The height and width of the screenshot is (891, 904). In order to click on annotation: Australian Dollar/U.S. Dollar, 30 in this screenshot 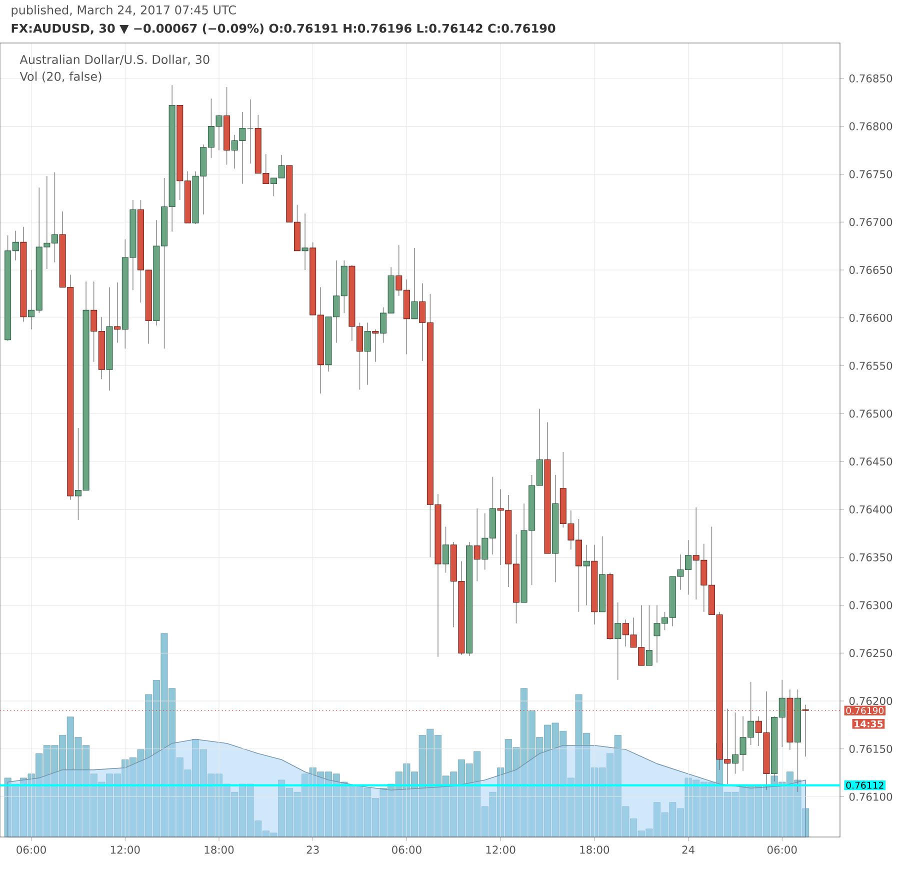, I will do `click(115, 60)`.